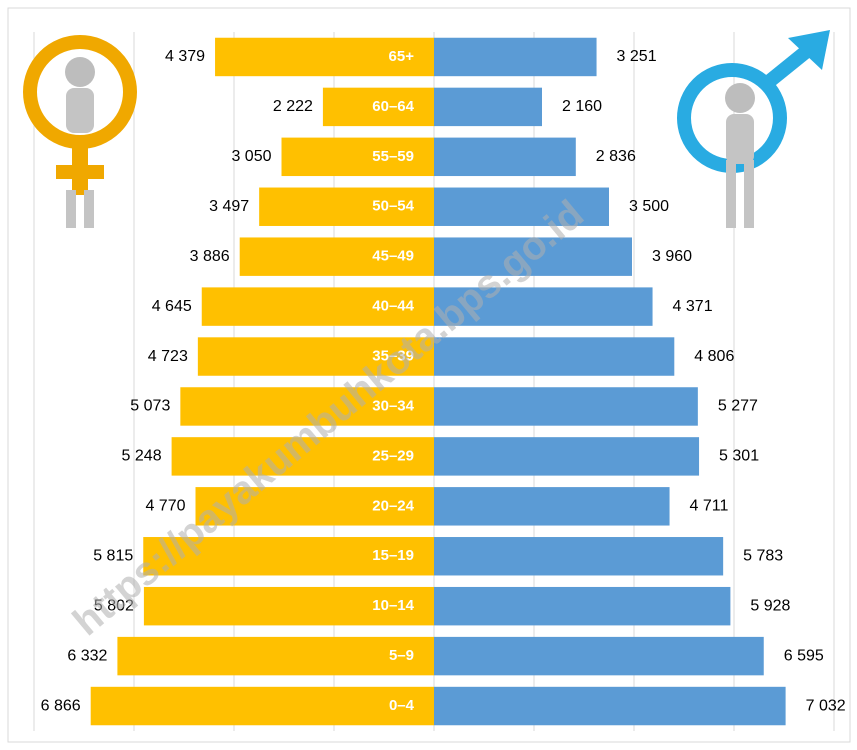 The height and width of the screenshot is (750, 857). Describe the element at coordinates (293, 106) in the screenshot. I see `value-label: 2 222` at that location.